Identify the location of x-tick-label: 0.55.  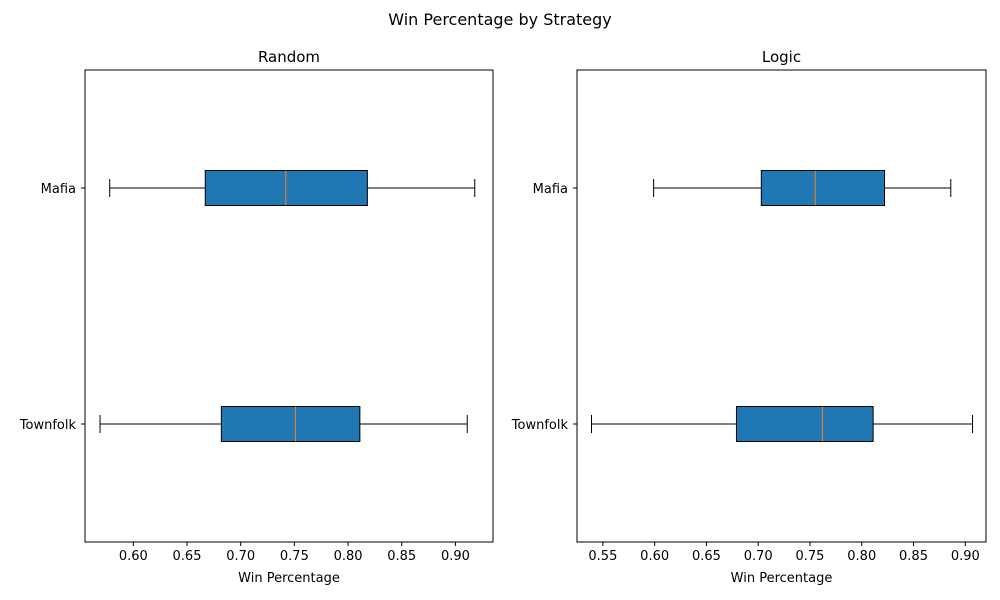
(602, 556).